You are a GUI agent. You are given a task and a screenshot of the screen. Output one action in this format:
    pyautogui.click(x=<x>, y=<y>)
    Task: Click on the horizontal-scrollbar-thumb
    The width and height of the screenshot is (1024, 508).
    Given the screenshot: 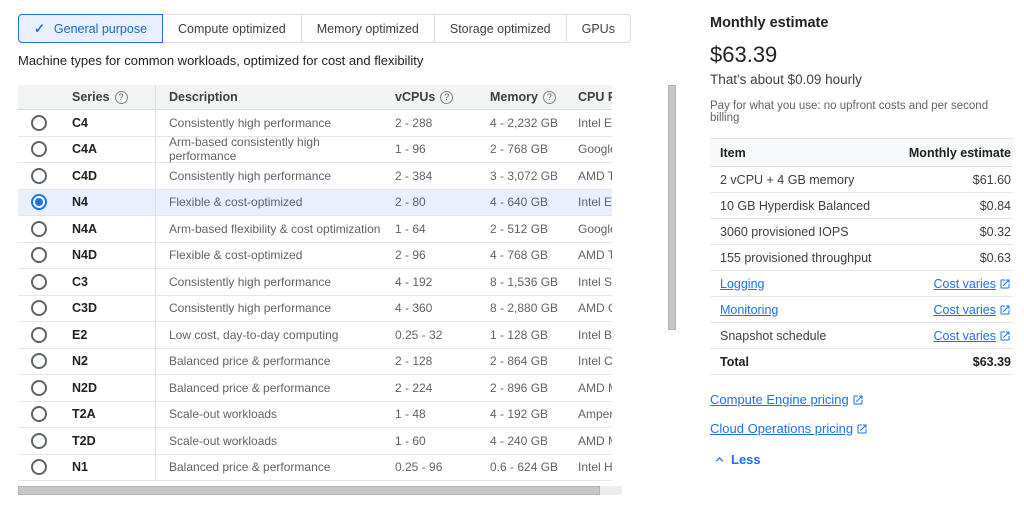 What is the action you would take?
    pyautogui.click(x=309, y=490)
    